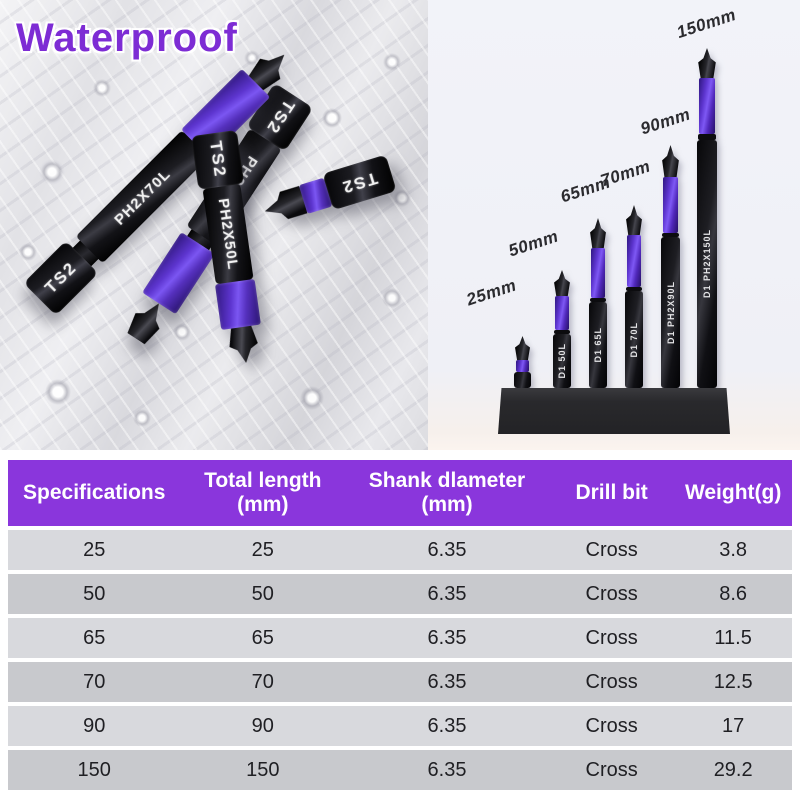 Image resolution: width=800 pixels, height=800 pixels. Describe the element at coordinates (262, 549) in the screenshot. I see `cell-length: 25` at that location.